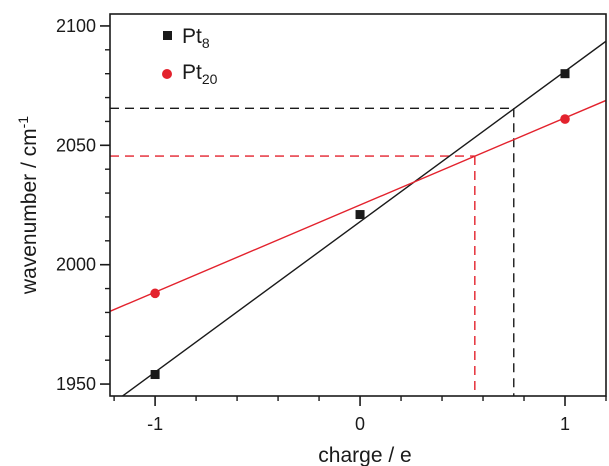 The width and height of the screenshot is (609, 466). What do you see at coordinates (364, 455) in the screenshot?
I see `x-axis-label: charge / e` at bounding box center [364, 455].